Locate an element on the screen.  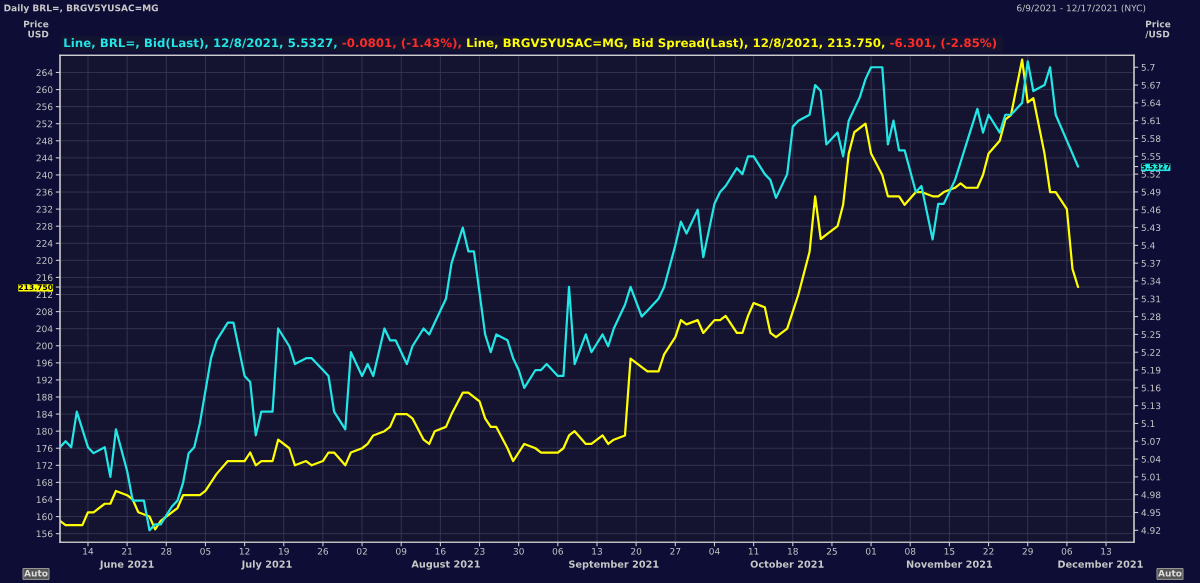
x-tick-label: 28 is located at coordinates (166, 551).